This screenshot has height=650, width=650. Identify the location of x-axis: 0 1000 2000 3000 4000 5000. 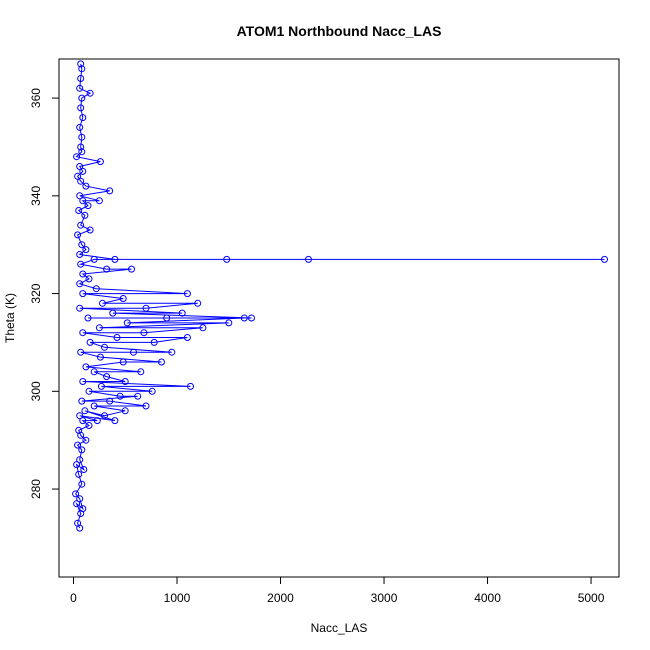
(337, 590).